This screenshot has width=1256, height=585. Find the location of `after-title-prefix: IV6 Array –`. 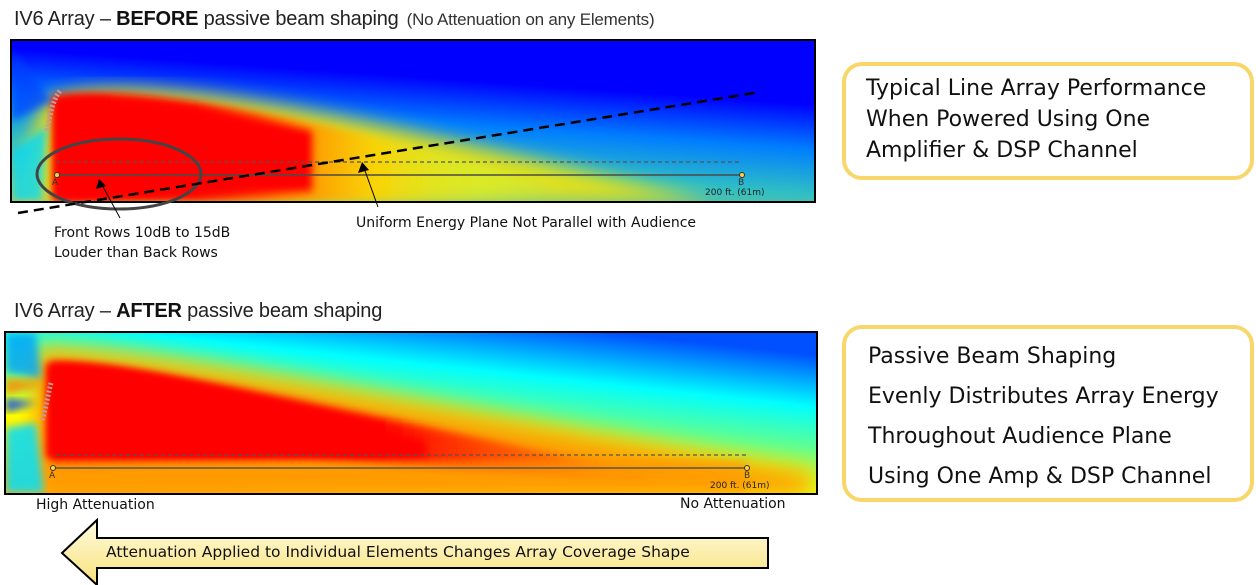

after-title-prefix: IV6 Array – is located at coordinates (65, 311).